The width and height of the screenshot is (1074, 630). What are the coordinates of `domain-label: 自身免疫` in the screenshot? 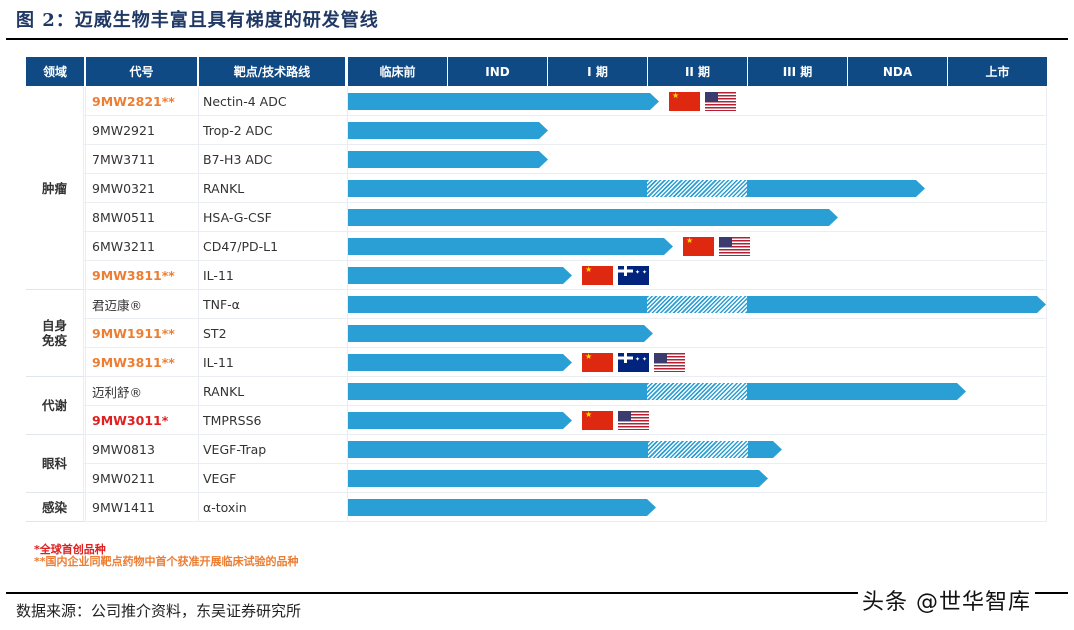 It's located at (54, 333).